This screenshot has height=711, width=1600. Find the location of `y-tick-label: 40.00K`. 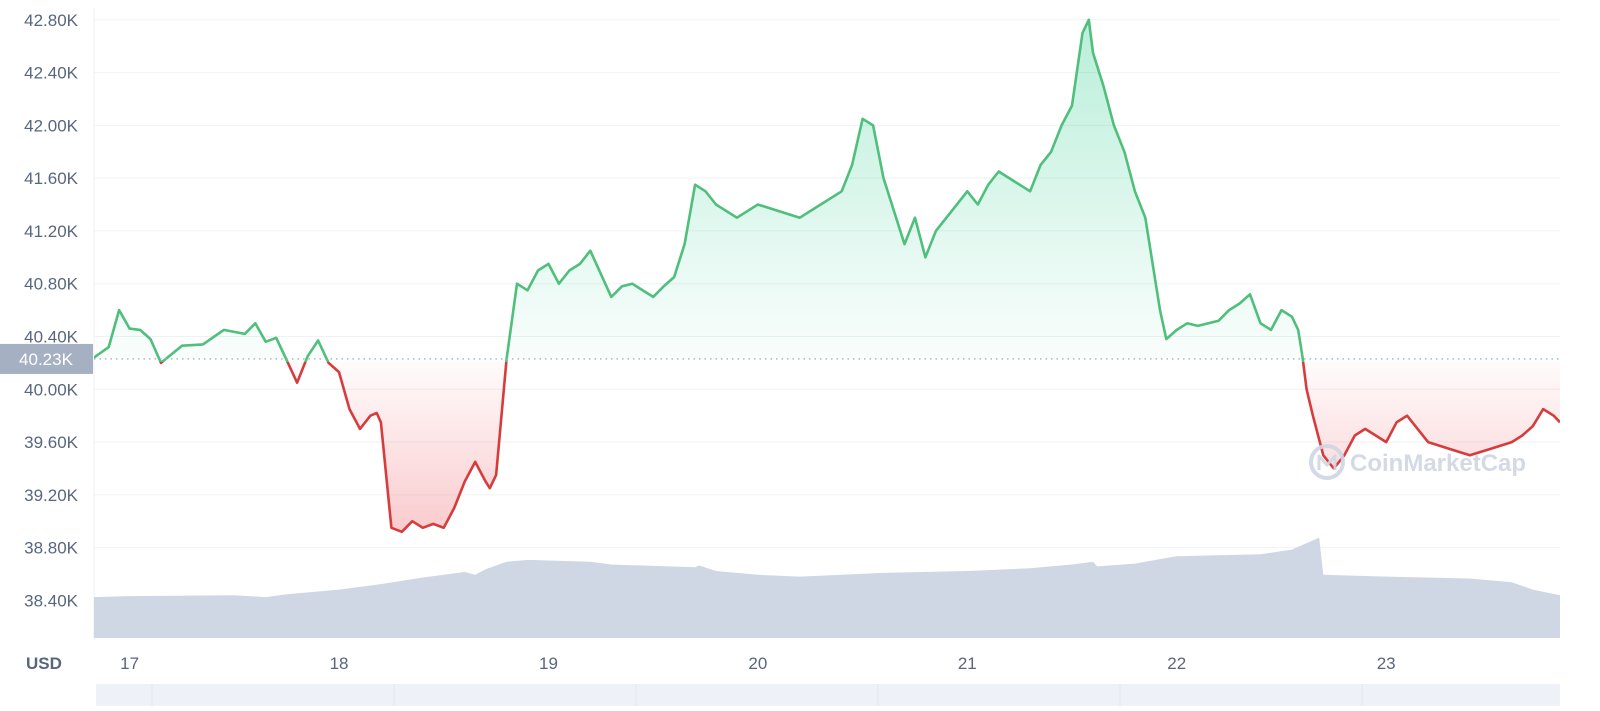

y-tick-label: 40.00K is located at coordinates (51, 389).